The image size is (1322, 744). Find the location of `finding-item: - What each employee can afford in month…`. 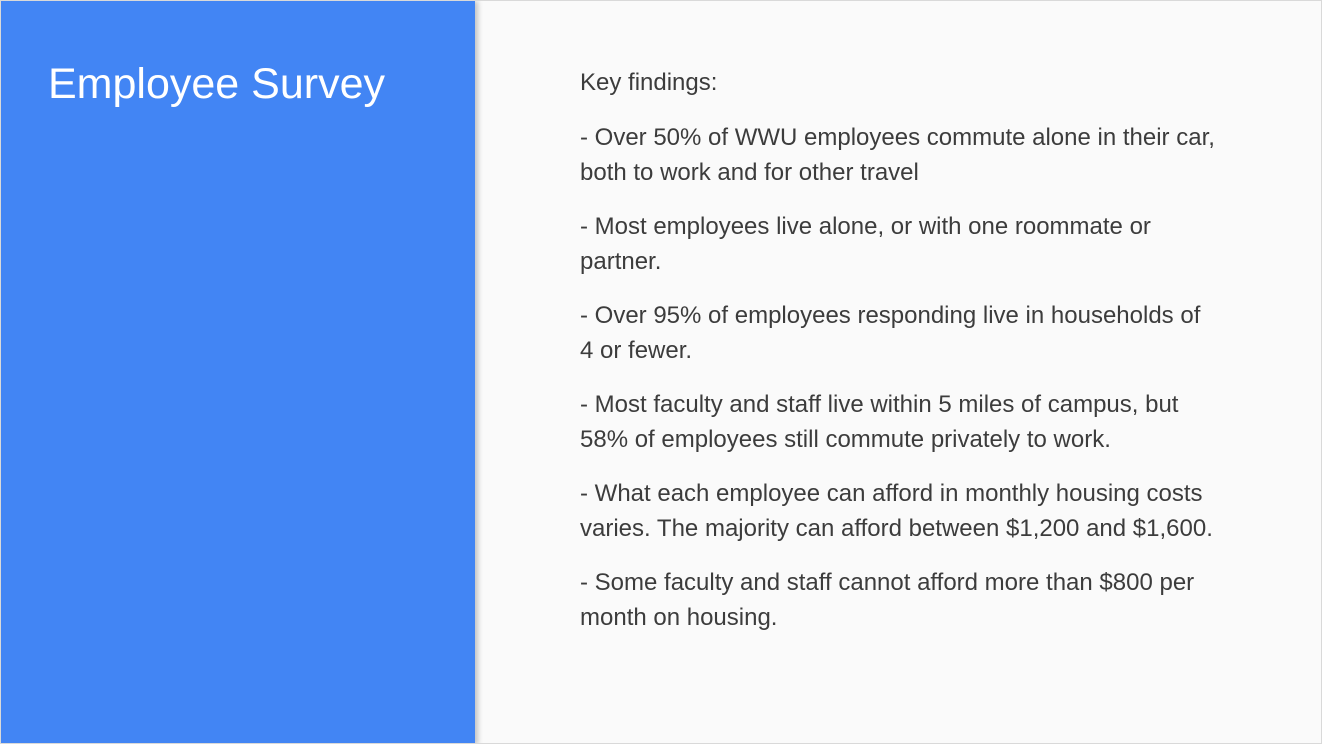

finding-item: - What each employee can afford in month… is located at coordinates (896, 511).